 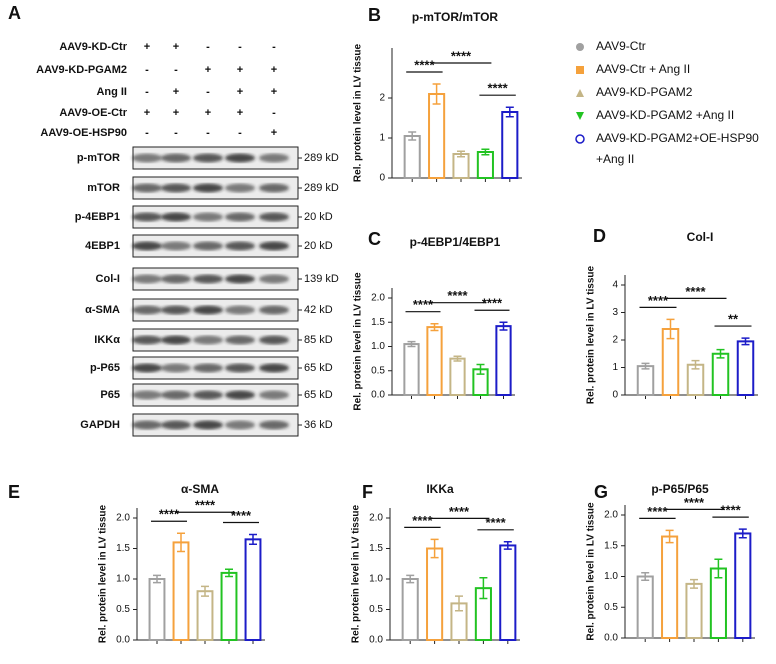 I want to click on panel-label: D, so click(x=599, y=236).